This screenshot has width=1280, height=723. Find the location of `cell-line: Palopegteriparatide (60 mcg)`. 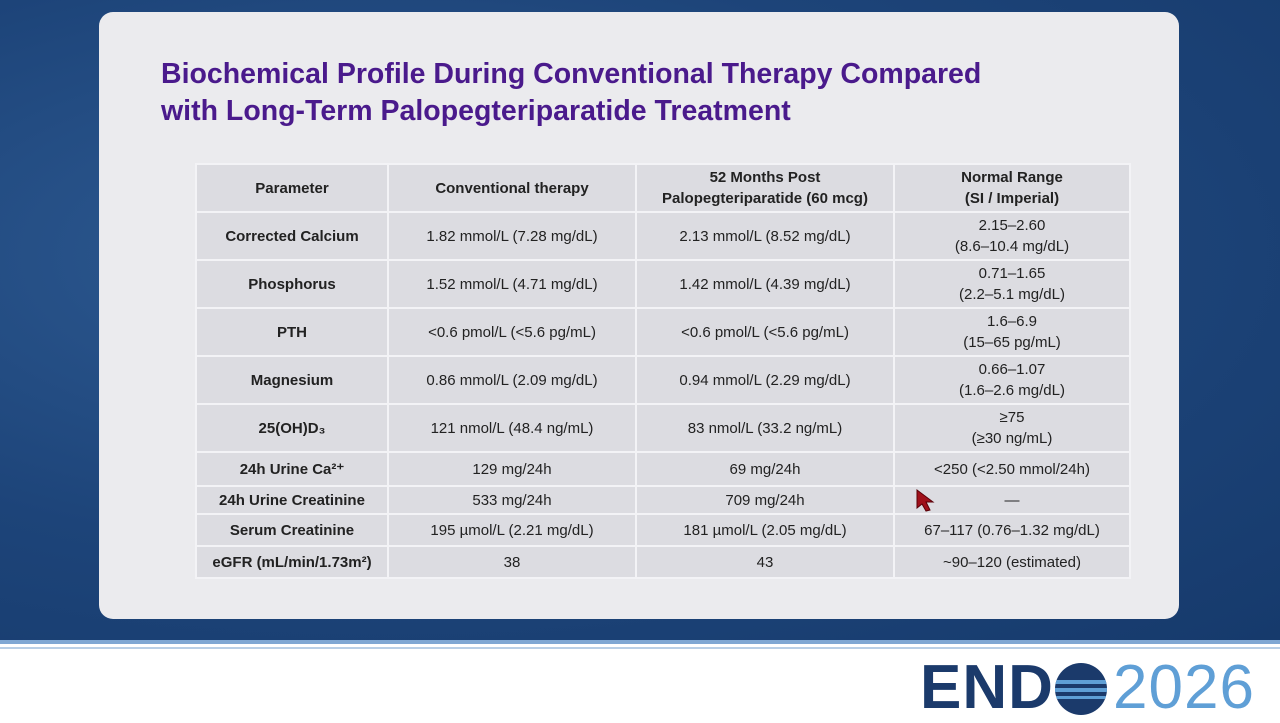

cell-line: Palopegteriparatide (60 mcg) is located at coordinates (765, 198).